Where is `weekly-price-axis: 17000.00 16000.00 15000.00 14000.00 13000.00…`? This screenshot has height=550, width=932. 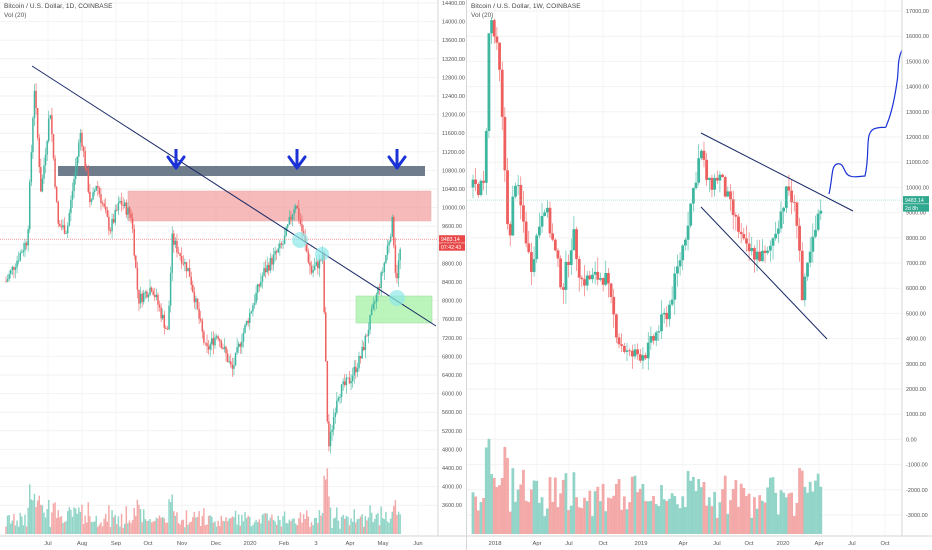
weekly-price-axis: 17000.00 16000.00 15000.00 14000.00 13000.00… is located at coordinates (916, 275).